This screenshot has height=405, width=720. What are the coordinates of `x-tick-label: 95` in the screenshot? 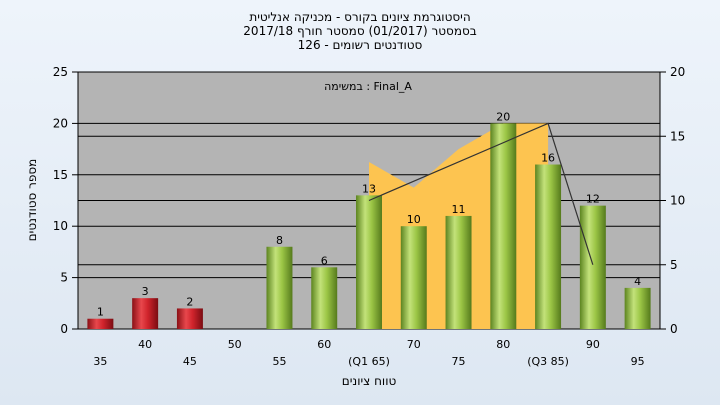 It's located at (638, 361).